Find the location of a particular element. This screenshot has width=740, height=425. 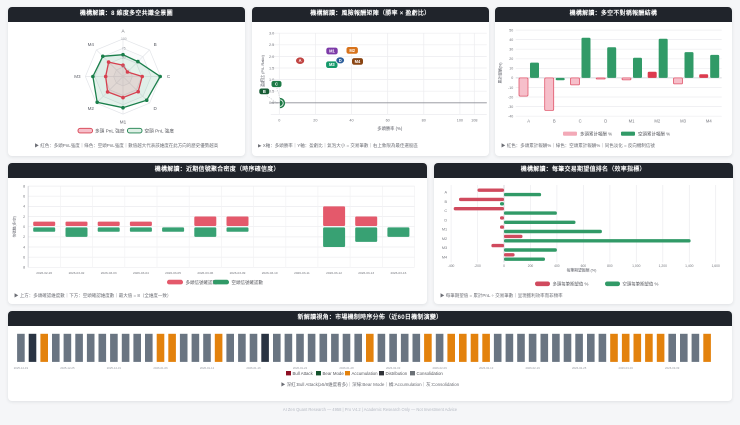

svg-text: Distribution is located at coordinates (397, 372).